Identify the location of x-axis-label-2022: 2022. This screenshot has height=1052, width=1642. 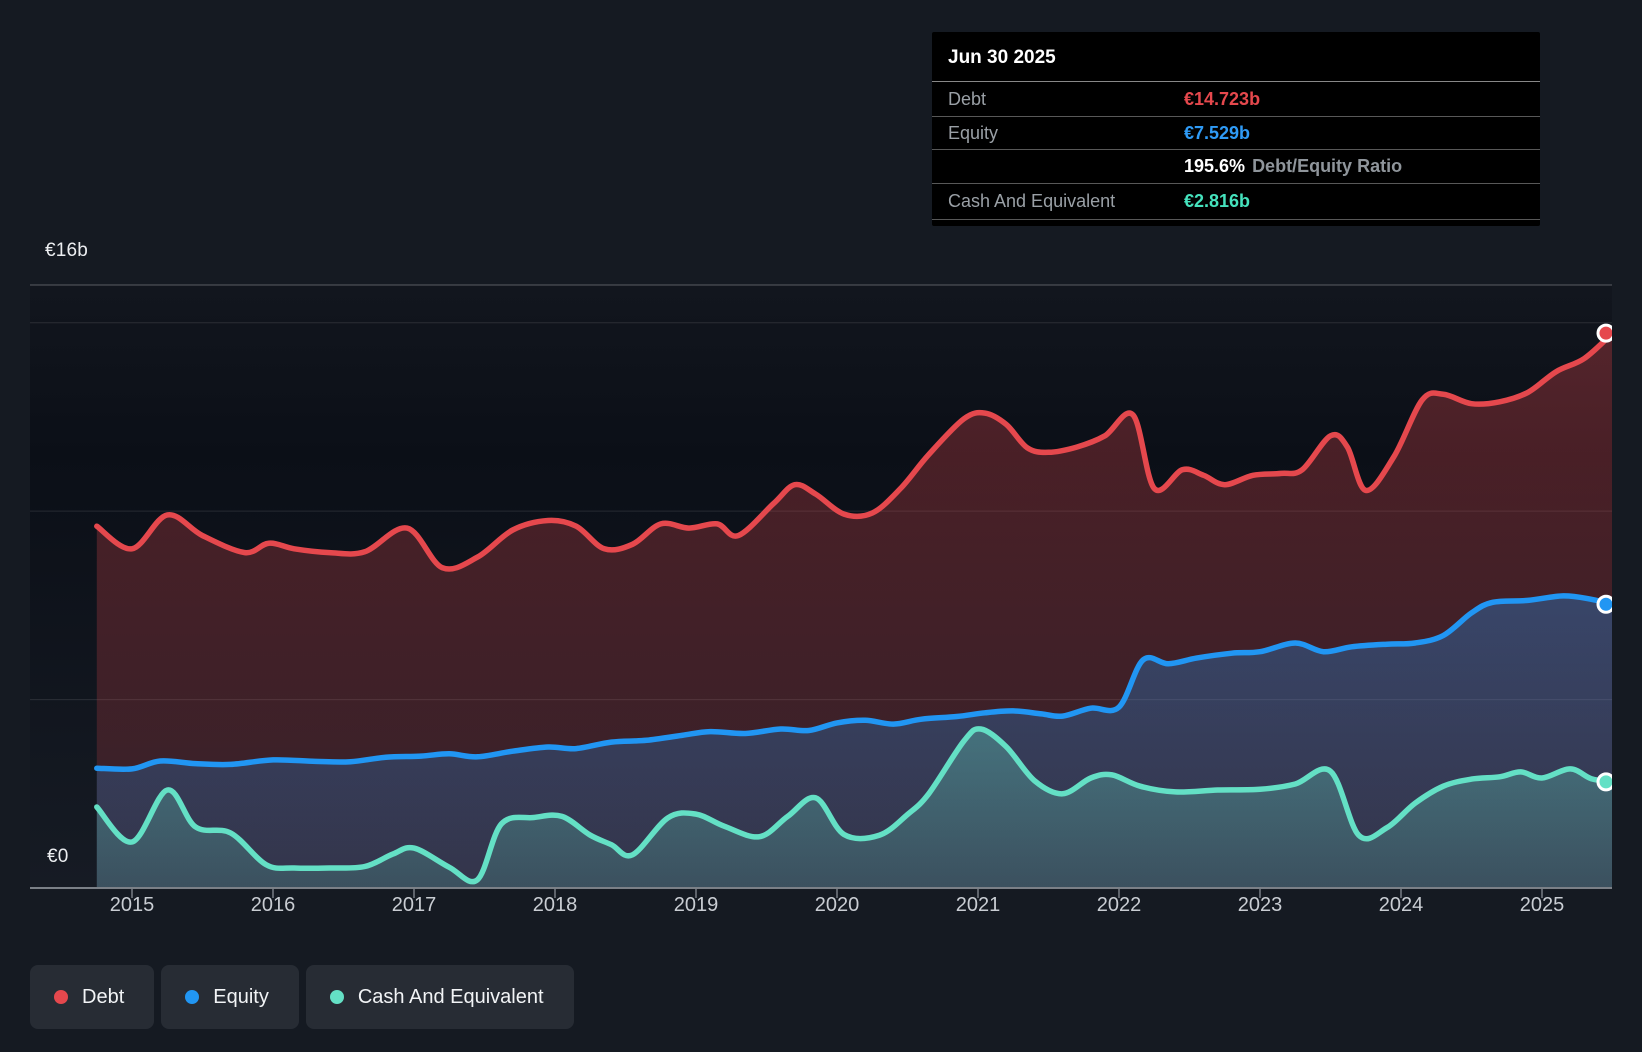
(1119, 905).